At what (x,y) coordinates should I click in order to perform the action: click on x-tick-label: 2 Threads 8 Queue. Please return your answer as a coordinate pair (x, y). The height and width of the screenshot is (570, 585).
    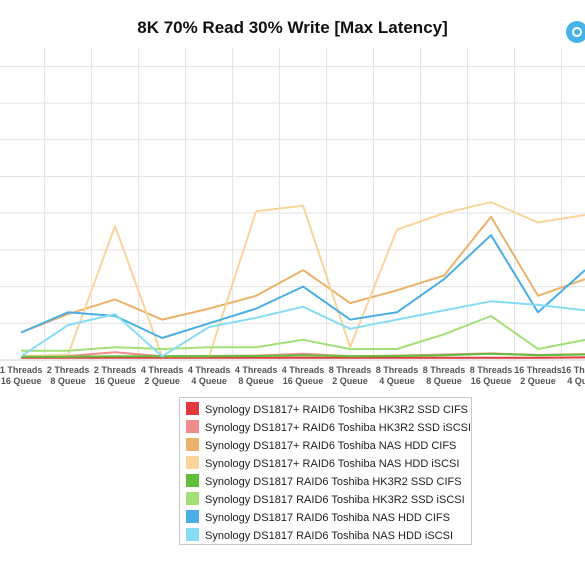
    Looking at the image, I should click on (68, 375).